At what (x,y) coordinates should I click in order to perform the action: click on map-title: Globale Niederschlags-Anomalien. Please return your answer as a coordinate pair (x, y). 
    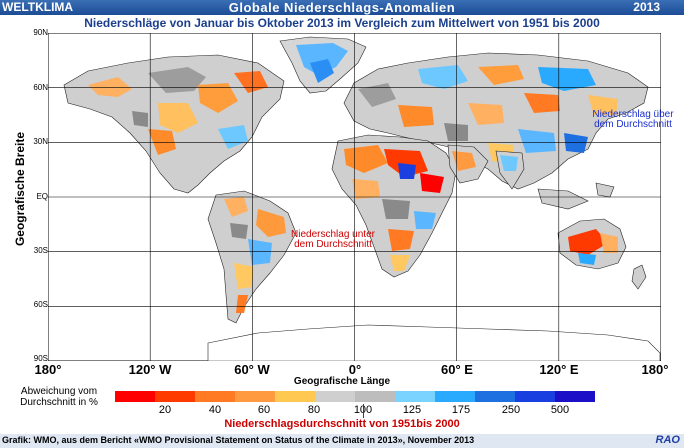
    Looking at the image, I should click on (342, 7).